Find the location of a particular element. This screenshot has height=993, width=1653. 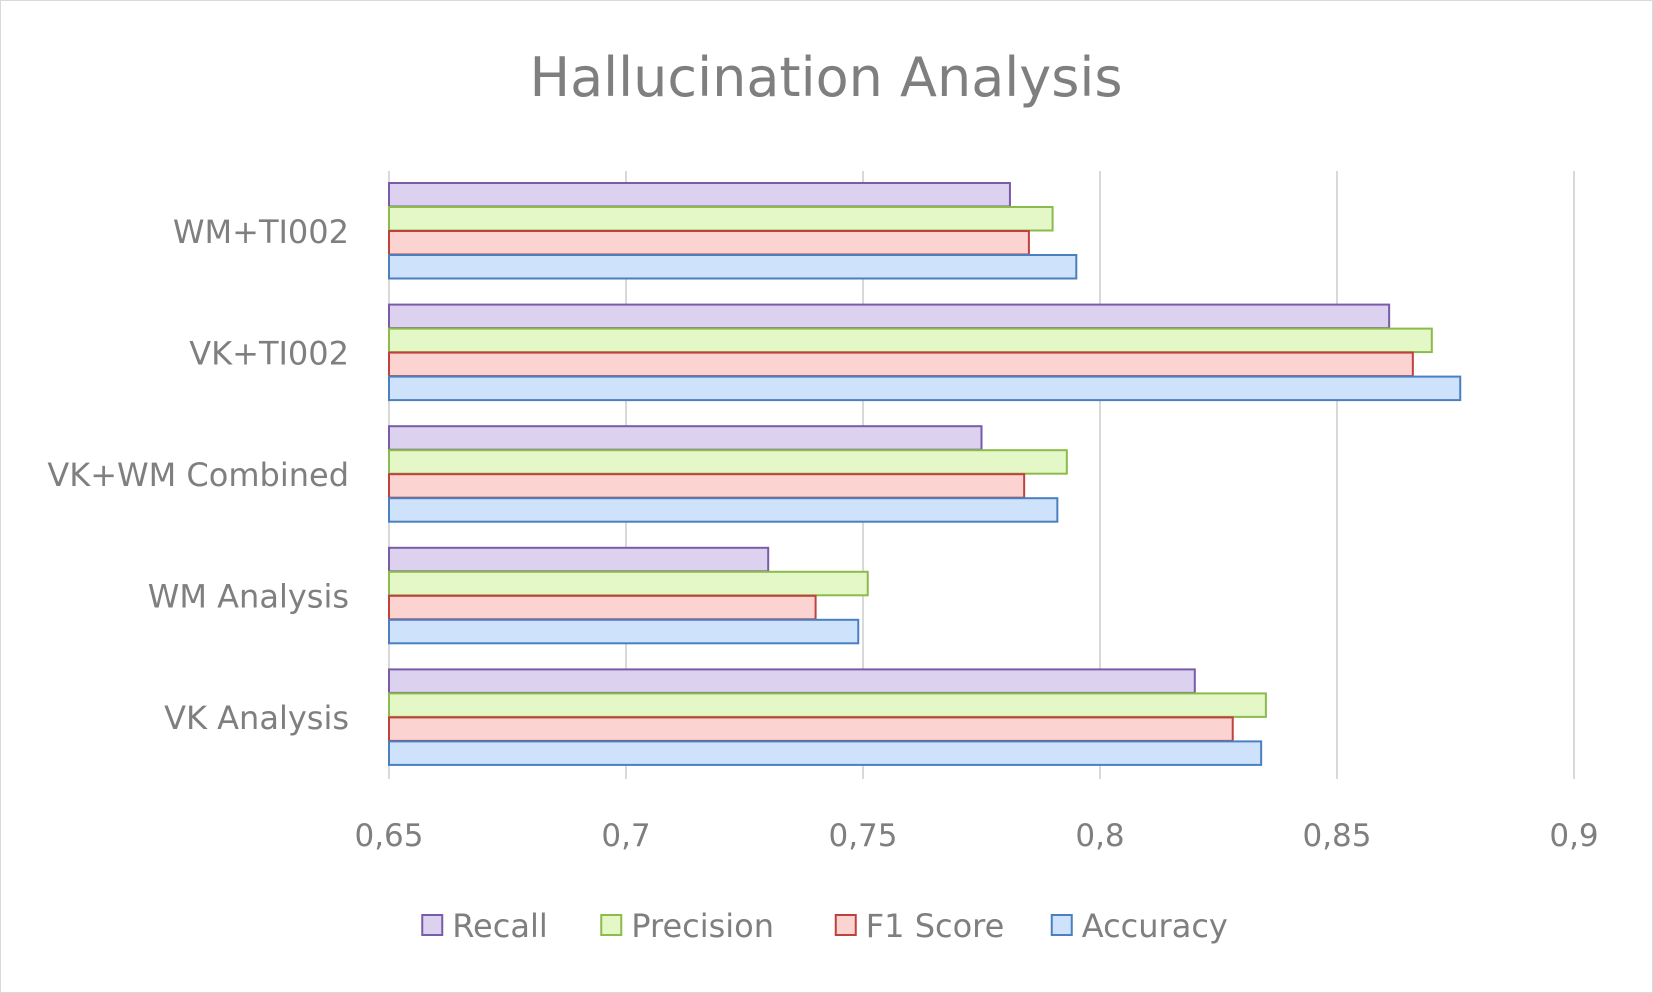

legend-item-accuracy: Accuracy is located at coordinates (1139, 926).